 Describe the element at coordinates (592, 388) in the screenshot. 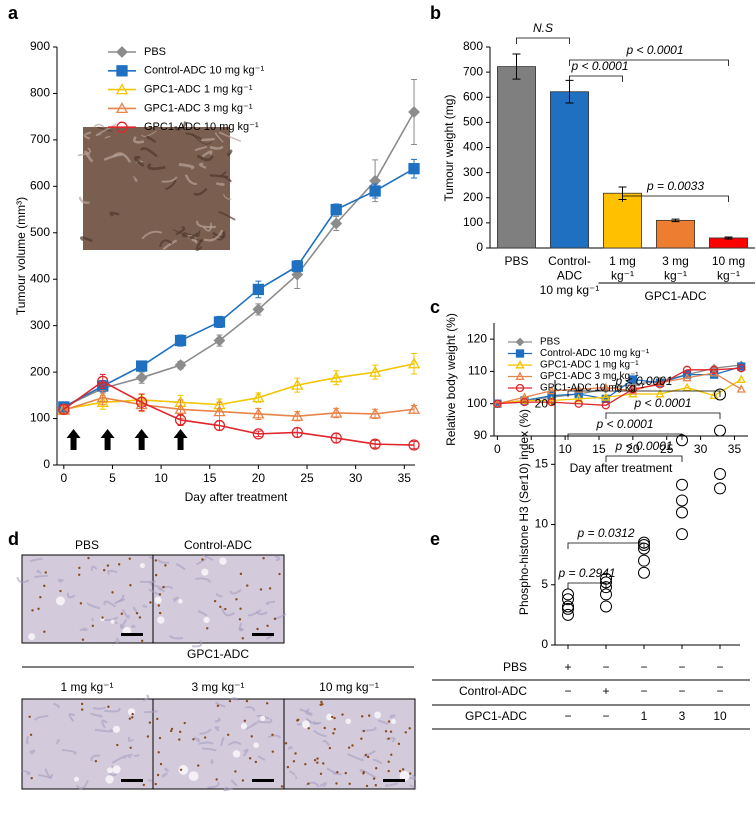

I see `legend-label: GPC1-ADC 10 mg kg⁻¹` at that location.